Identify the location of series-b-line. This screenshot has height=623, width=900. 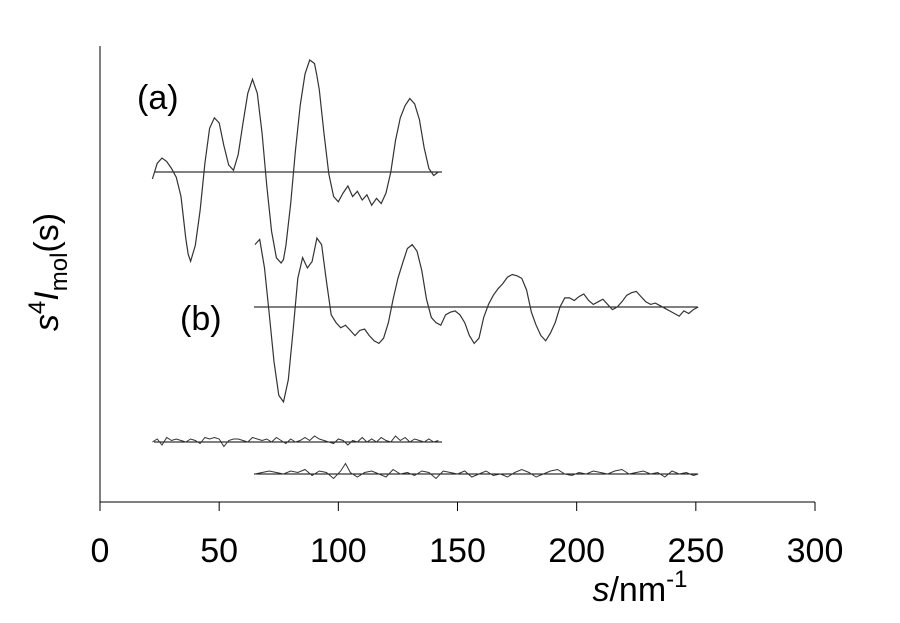
(476, 320).